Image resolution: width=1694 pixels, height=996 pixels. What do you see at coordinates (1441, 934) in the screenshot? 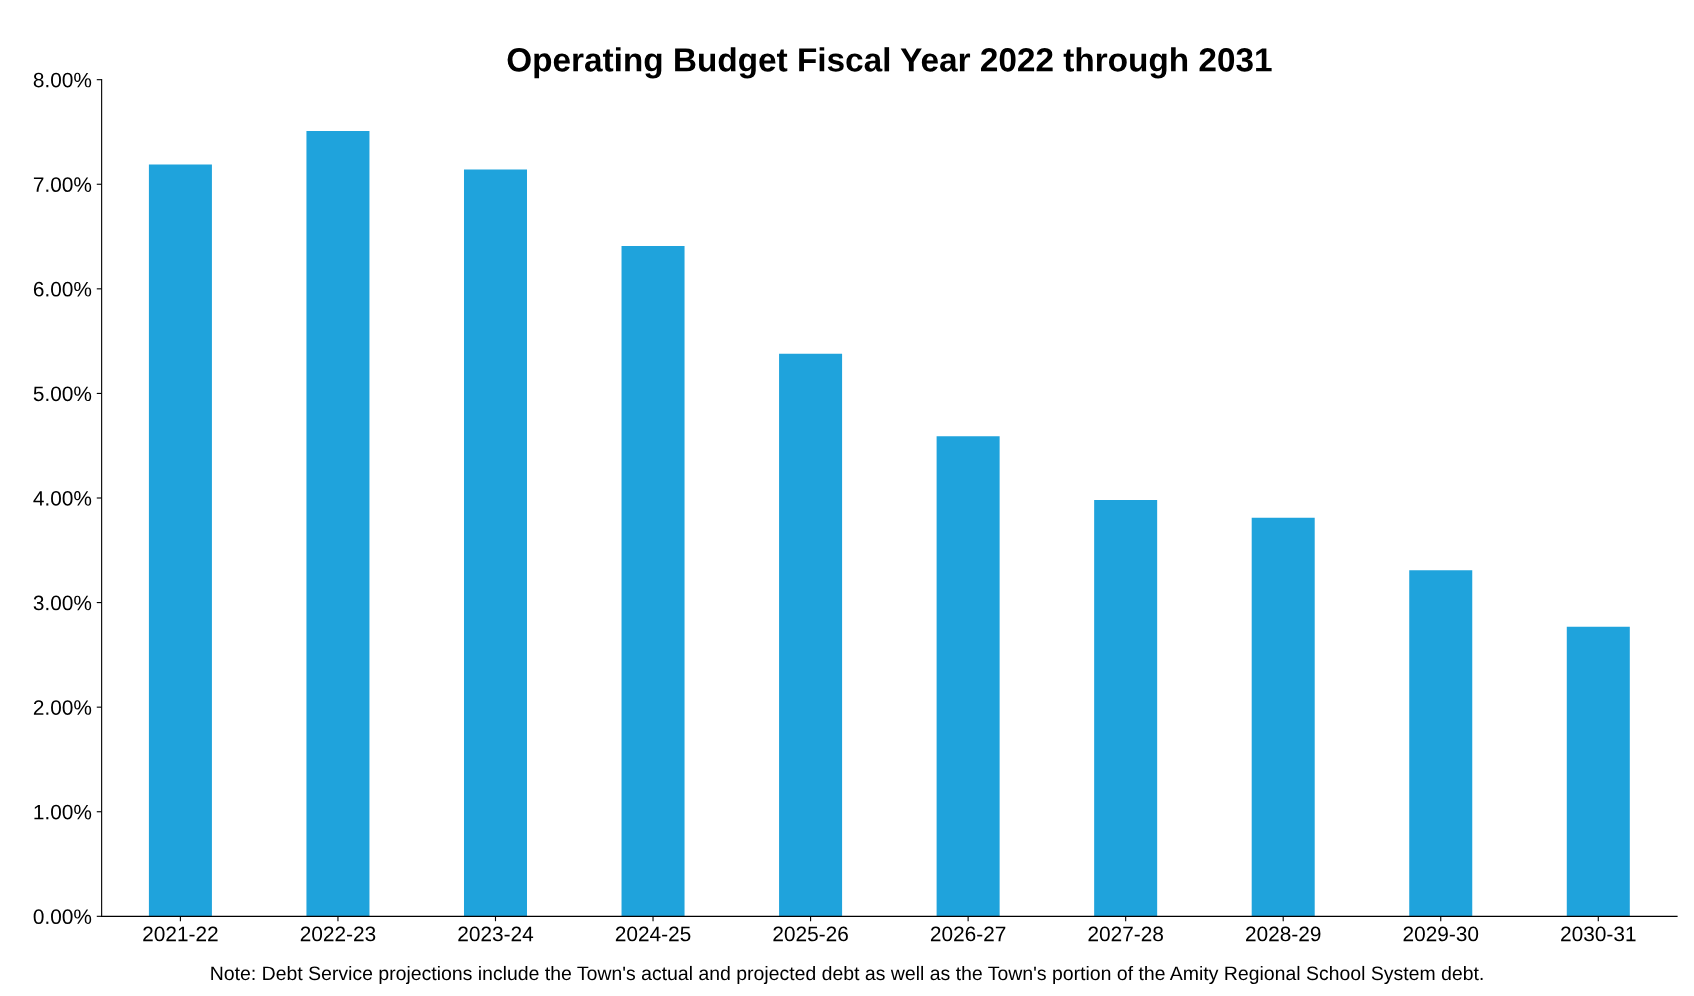
I see `x-tick-label: 2029-30` at bounding box center [1441, 934].